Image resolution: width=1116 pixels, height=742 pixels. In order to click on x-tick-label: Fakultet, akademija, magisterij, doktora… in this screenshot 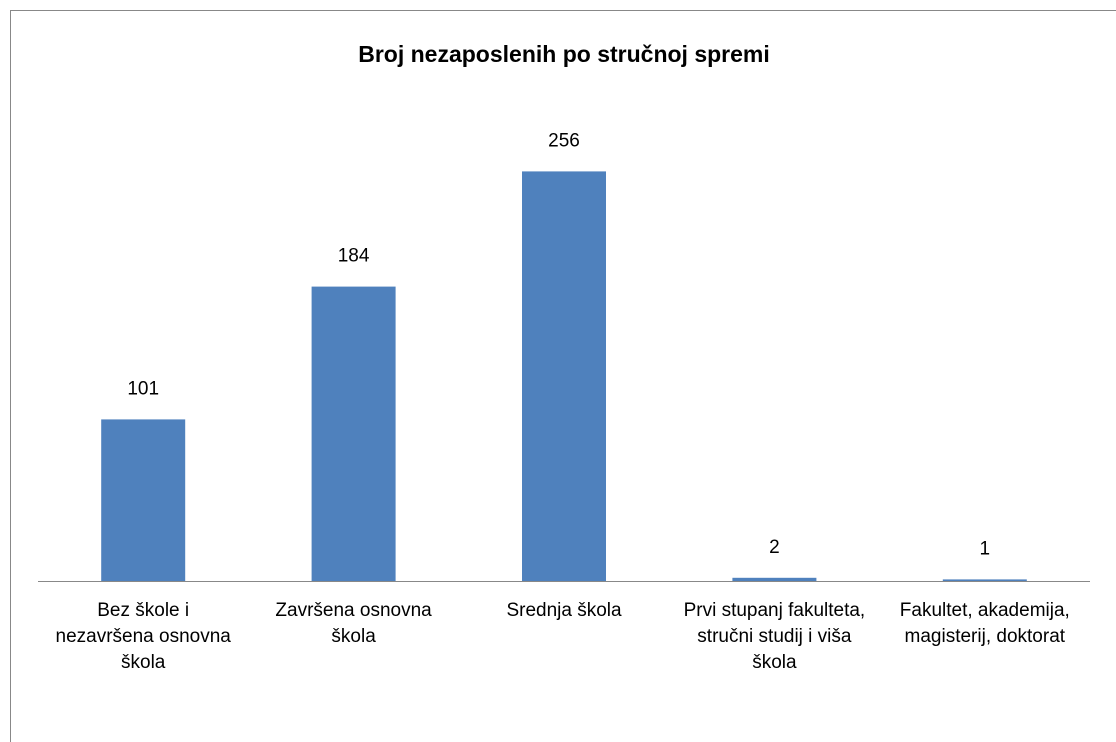, I will do `click(984, 623)`.